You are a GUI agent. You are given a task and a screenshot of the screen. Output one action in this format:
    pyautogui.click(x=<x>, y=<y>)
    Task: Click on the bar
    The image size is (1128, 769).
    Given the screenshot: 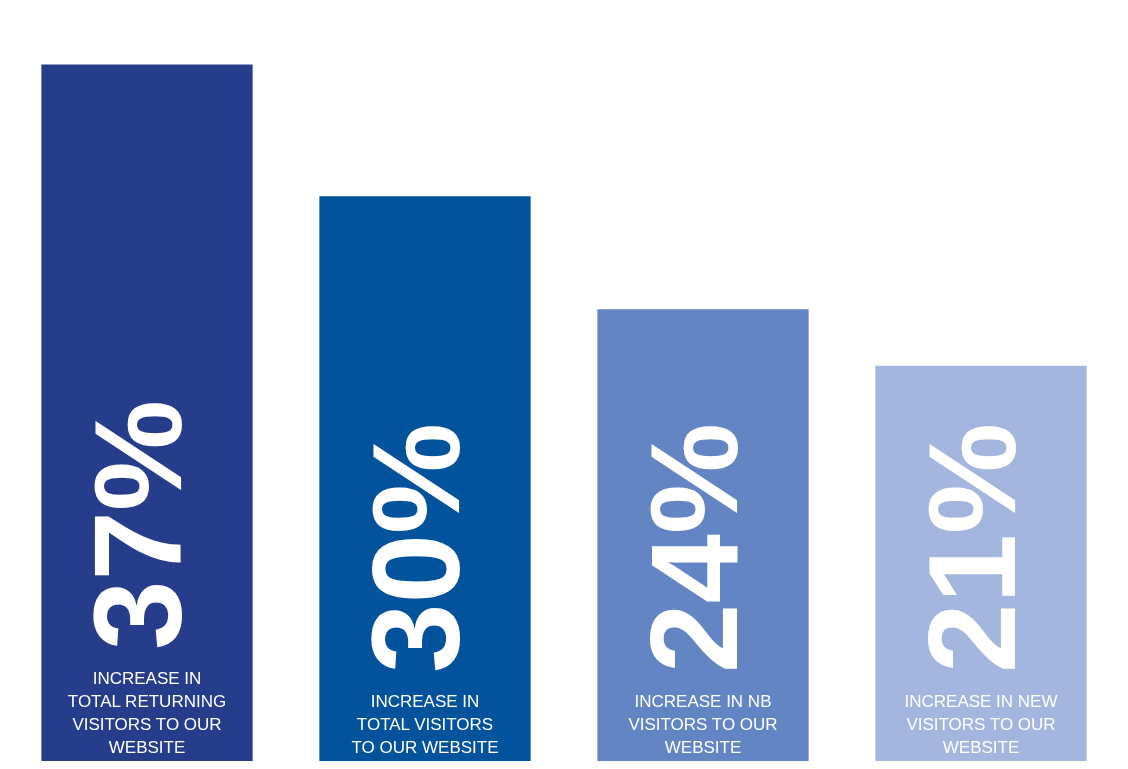 What is the action you would take?
    pyautogui.click(x=425, y=478)
    